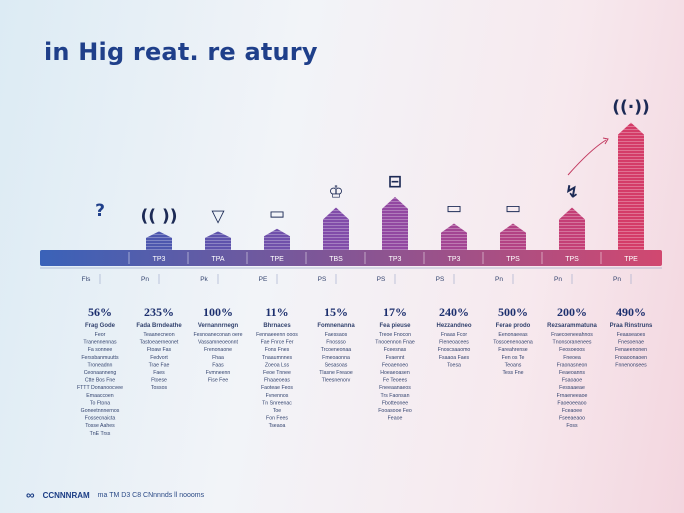  What do you see at coordinates (159, 216) in the screenshot?
I see `category-icon: (( ))` at bounding box center [159, 216].